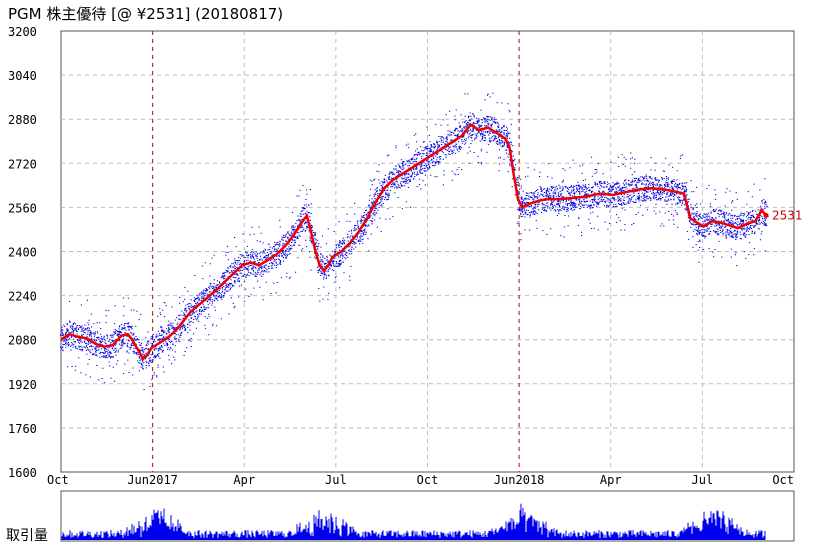 The width and height of the screenshot is (829, 556). Describe the element at coordinates (27, 536) in the screenshot. I see `volume-label: 取引量` at that location.